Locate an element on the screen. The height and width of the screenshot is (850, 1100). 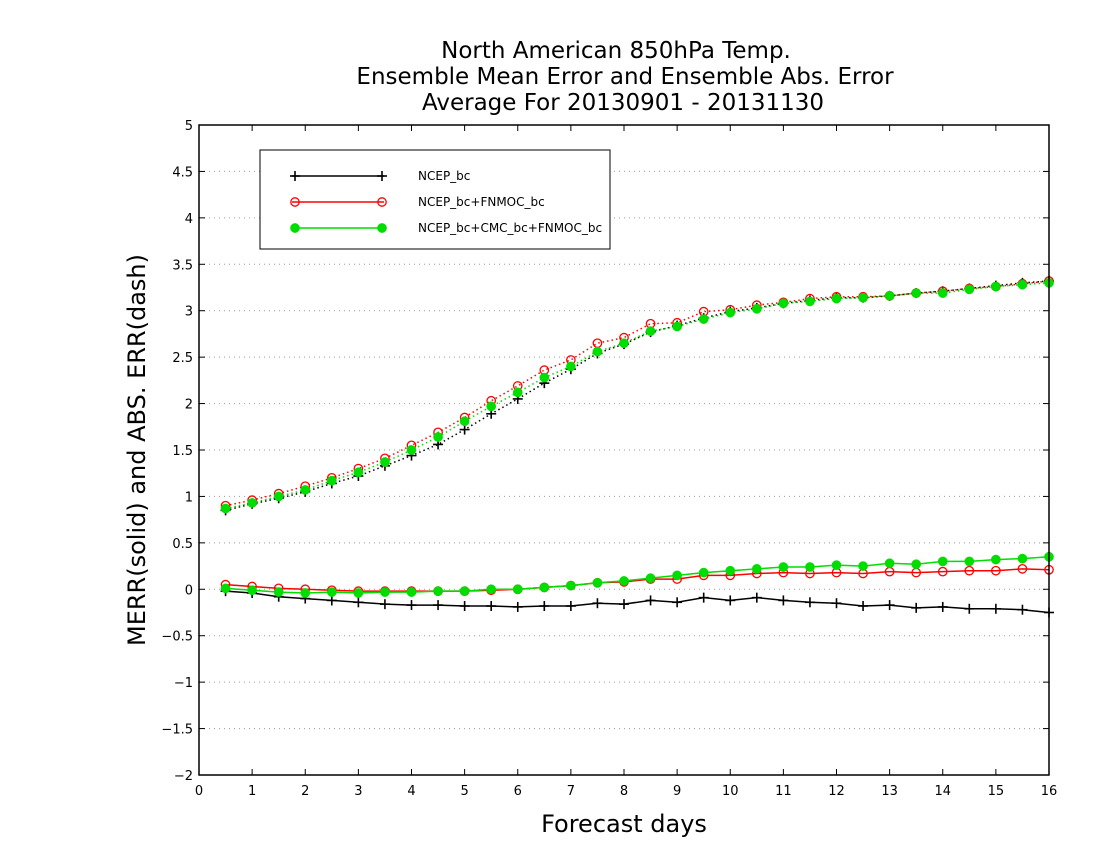
x-tick-label: 5 is located at coordinates (464, 791).